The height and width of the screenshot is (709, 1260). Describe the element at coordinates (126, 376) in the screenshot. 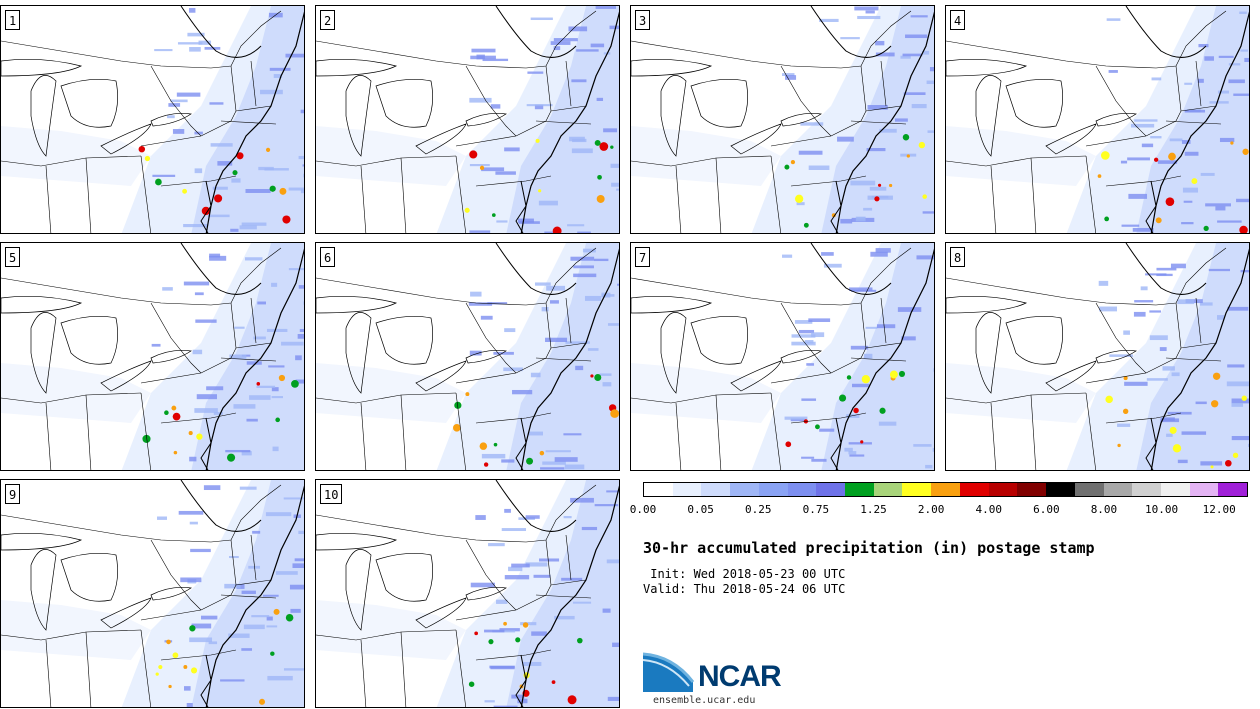

I see `lake-erie` at that location.